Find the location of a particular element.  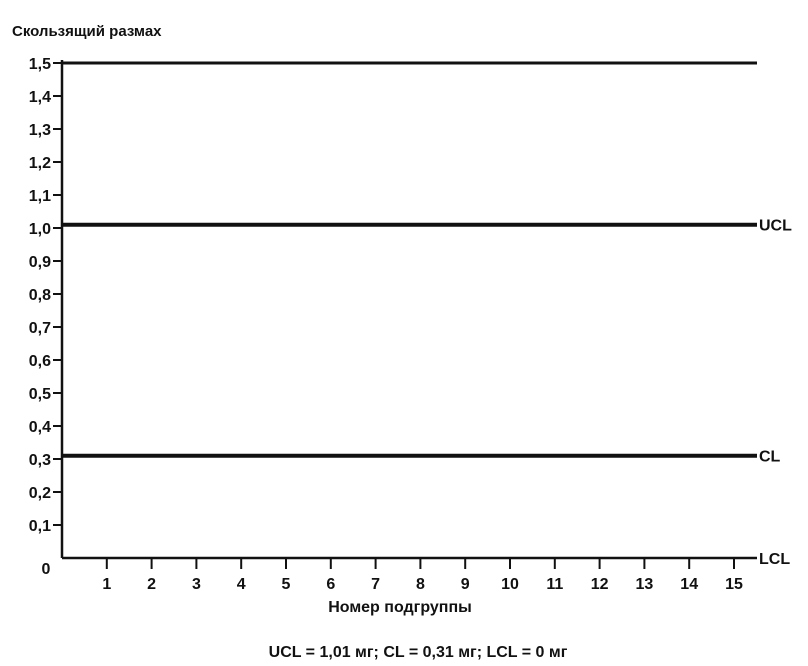

x-tick-label: 5 is located at coordinates (286, 584).